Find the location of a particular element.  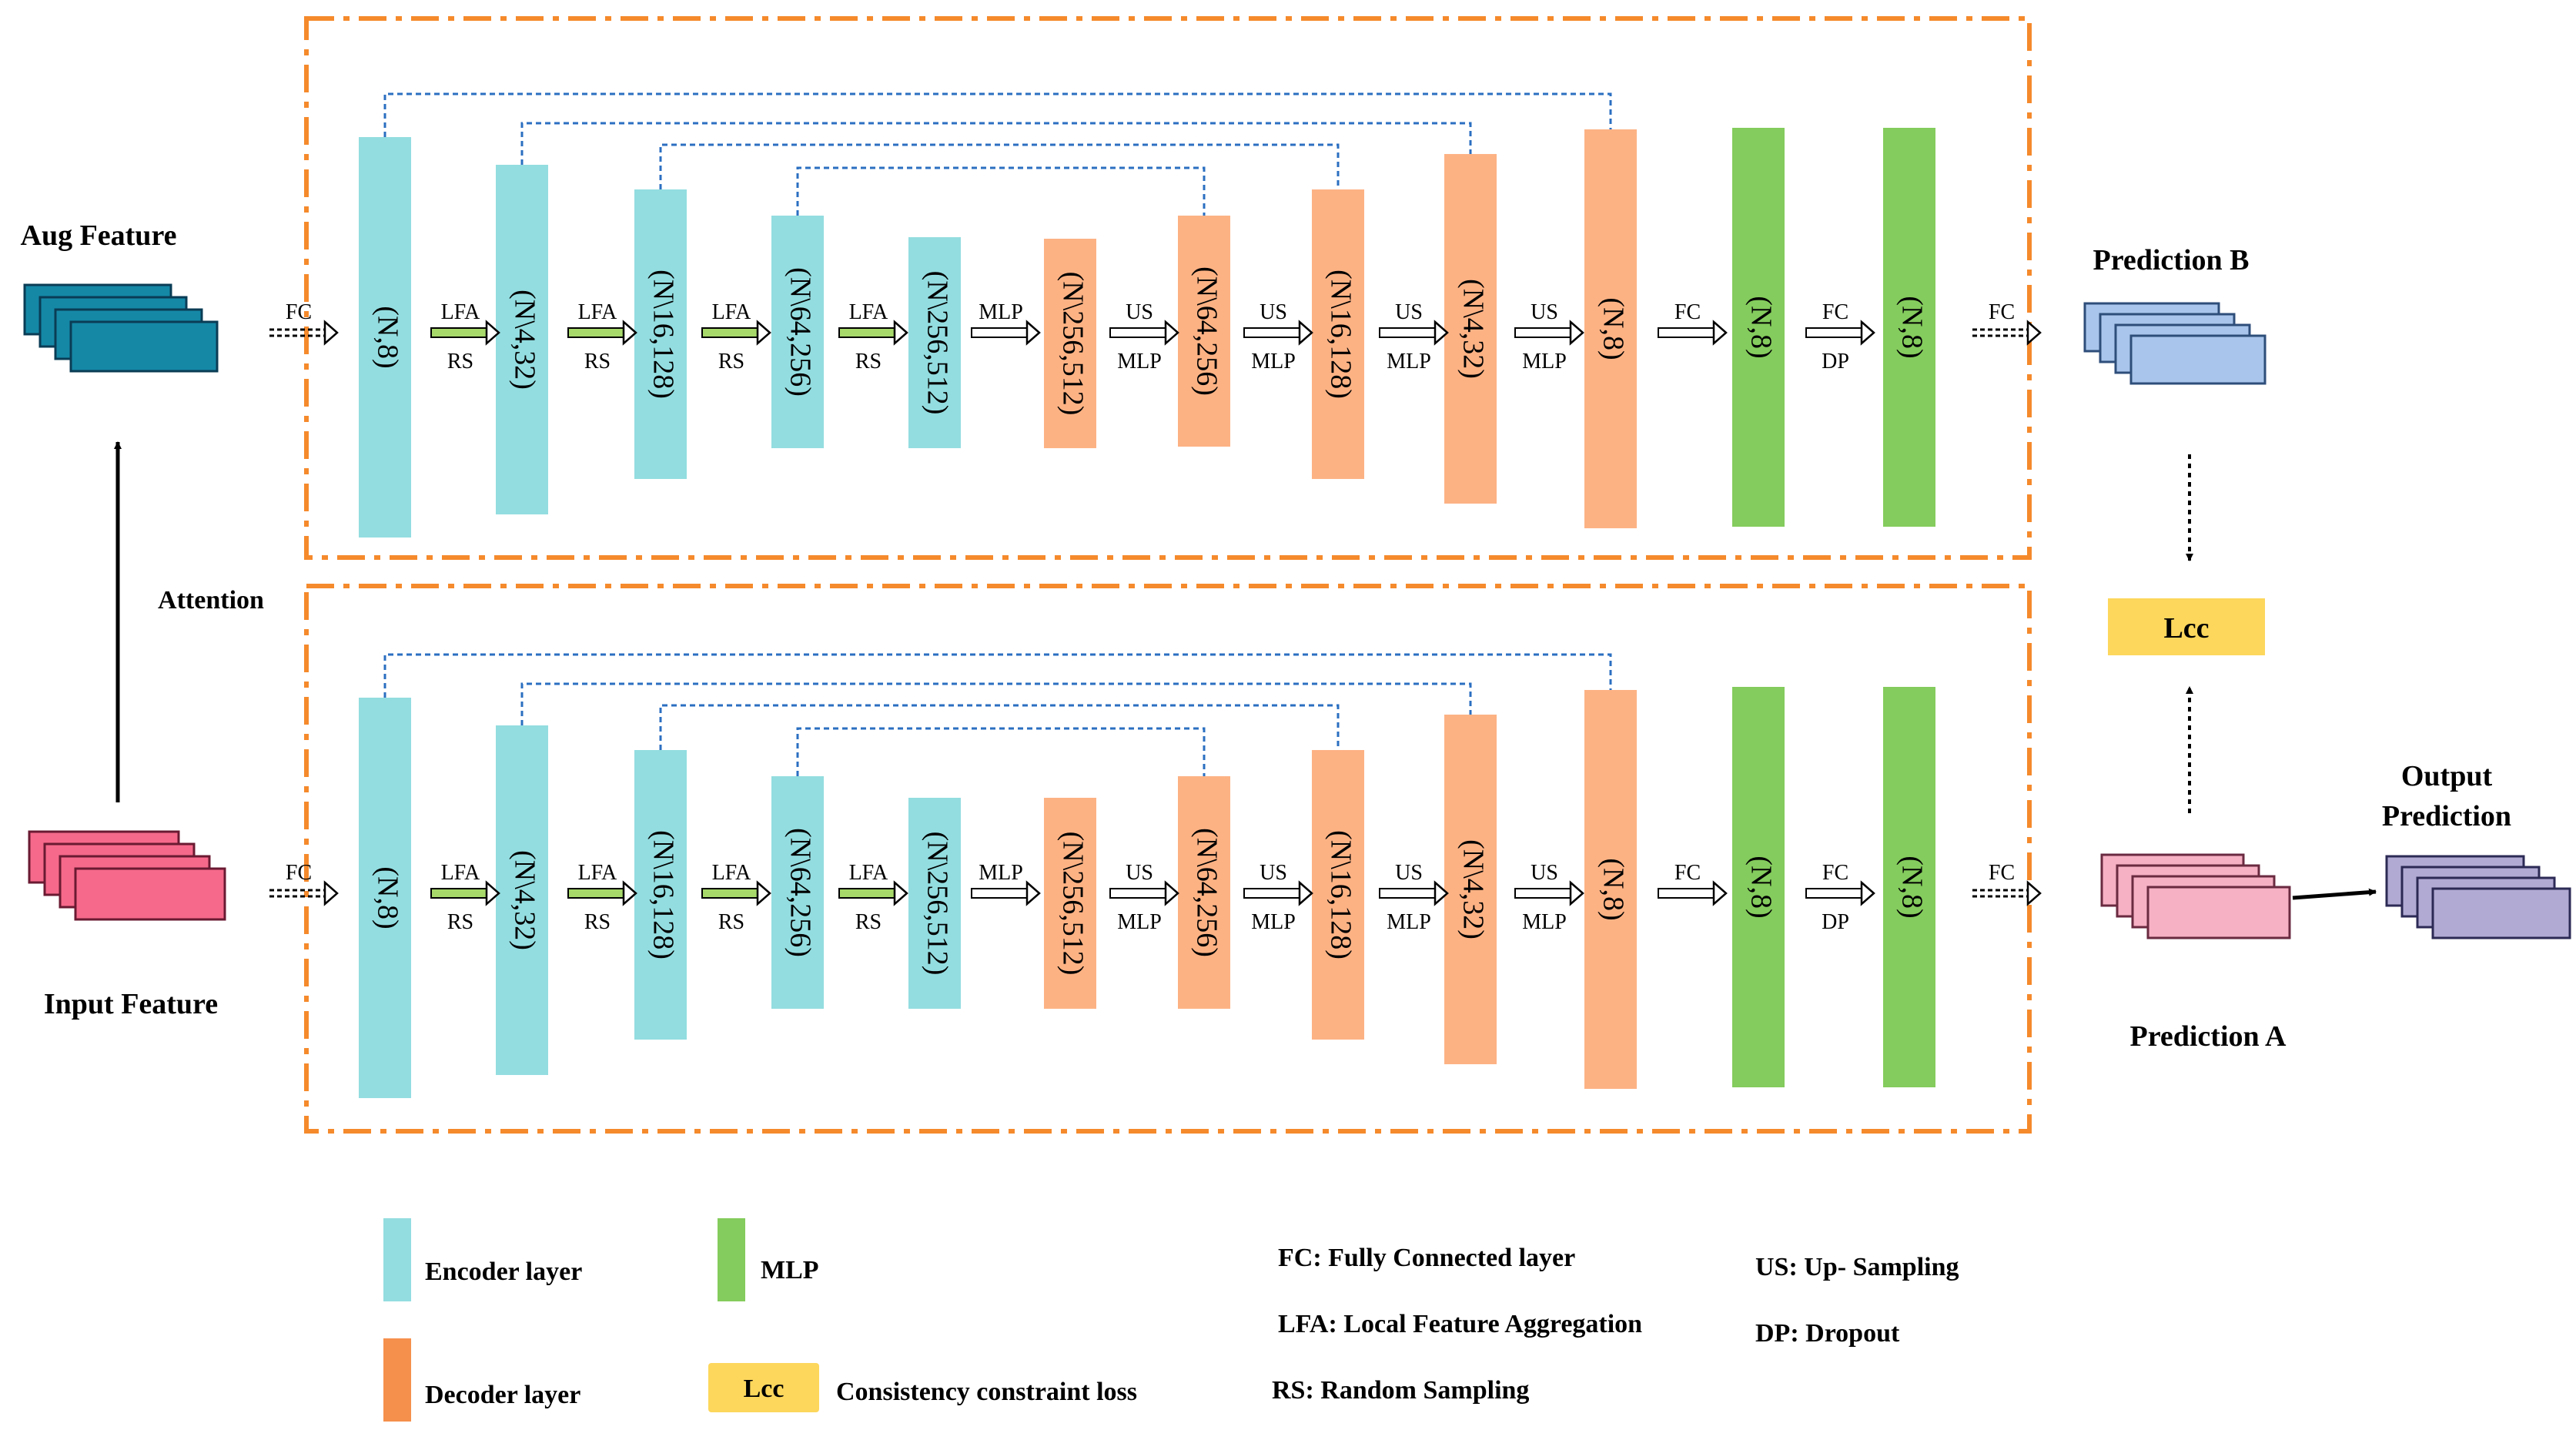

legend-abbrev-lfa: LFA: Local Feature Aggregation is located at coordinates (1460, 1324).